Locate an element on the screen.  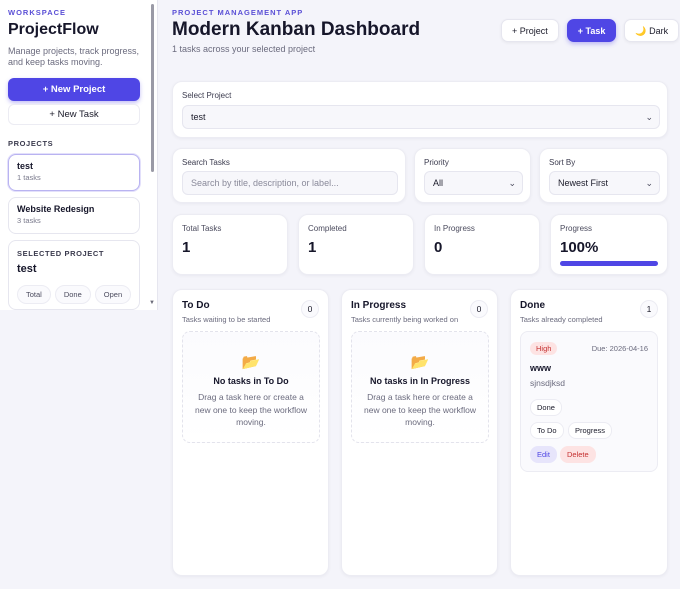
add-task-button: + Task is located at coordinates (591, 30).